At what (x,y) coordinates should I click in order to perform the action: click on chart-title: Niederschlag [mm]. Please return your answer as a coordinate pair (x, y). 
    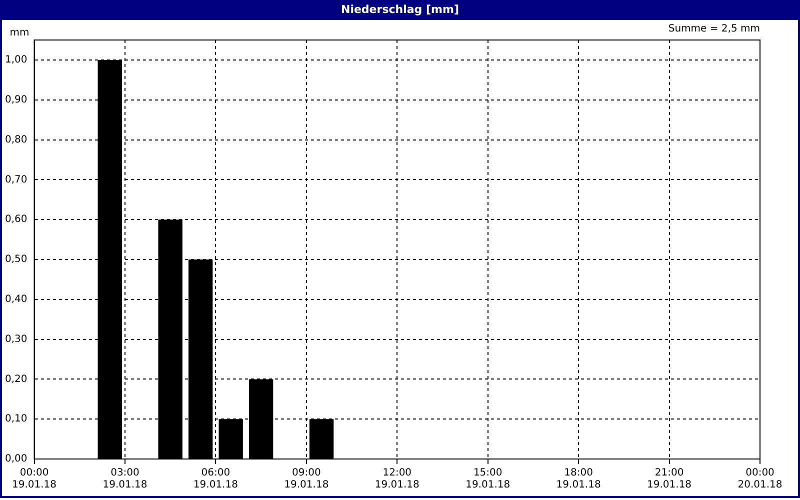
    Looking at the image, I should click on (400, 10).